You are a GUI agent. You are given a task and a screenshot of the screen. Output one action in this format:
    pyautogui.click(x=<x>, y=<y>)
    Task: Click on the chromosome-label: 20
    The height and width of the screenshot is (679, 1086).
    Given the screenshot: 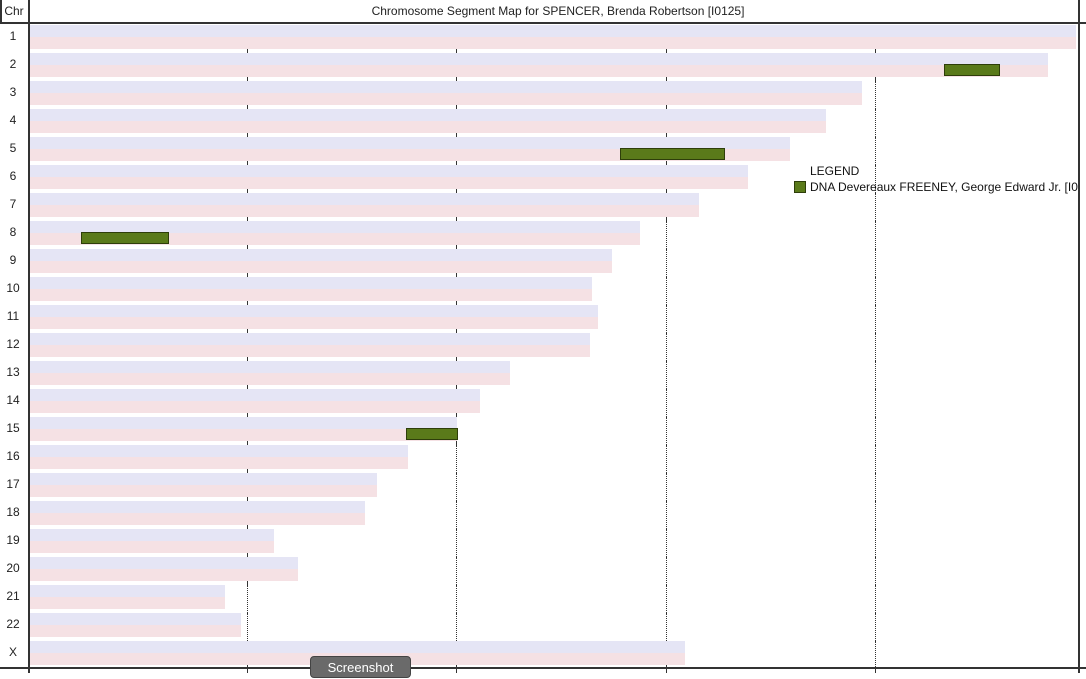 What is the action you would take?
    pyautogui.click(x=13, y=568)
    